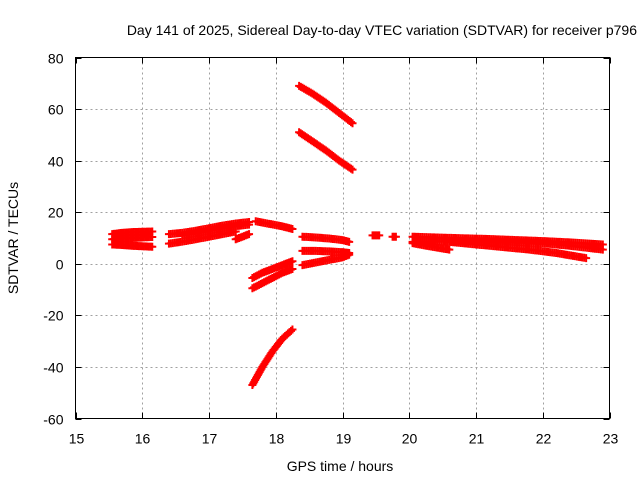 Image resolution: width=640 pixels, height=480 pixels. Describe the element at coordinates (56, 213) in the screenshot. I see `y-tick-label: 20` at that location.